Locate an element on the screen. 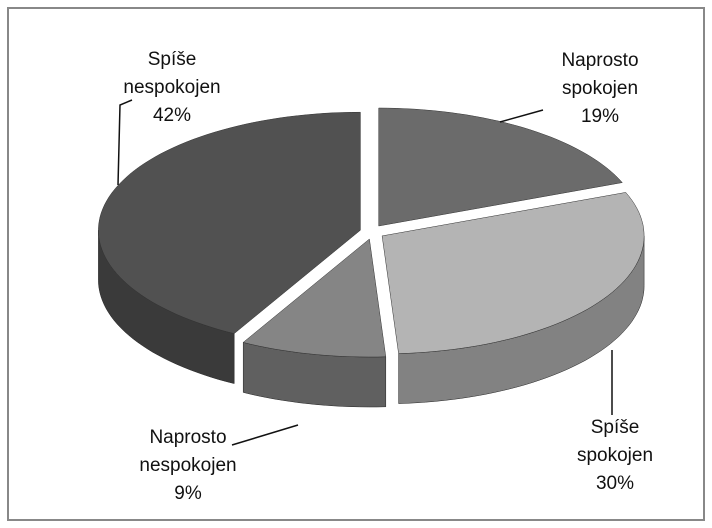 The image size is (712, 528). data-label: Spíše spokojen is located at coordinates (615, 441).